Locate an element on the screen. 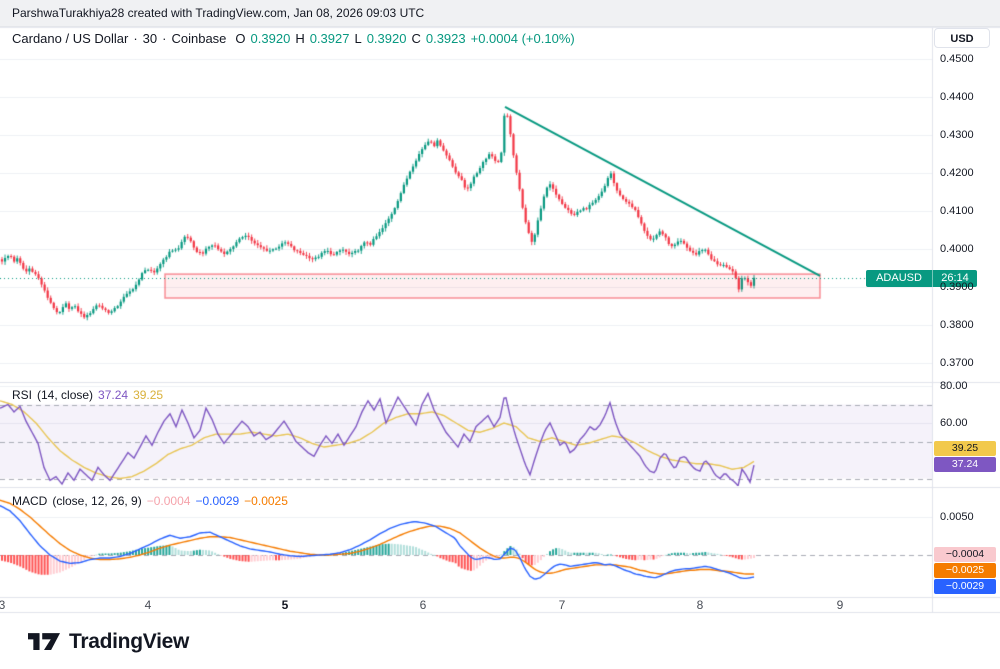  bar-countdown: 26:14 is located at coordinates (954, 278).